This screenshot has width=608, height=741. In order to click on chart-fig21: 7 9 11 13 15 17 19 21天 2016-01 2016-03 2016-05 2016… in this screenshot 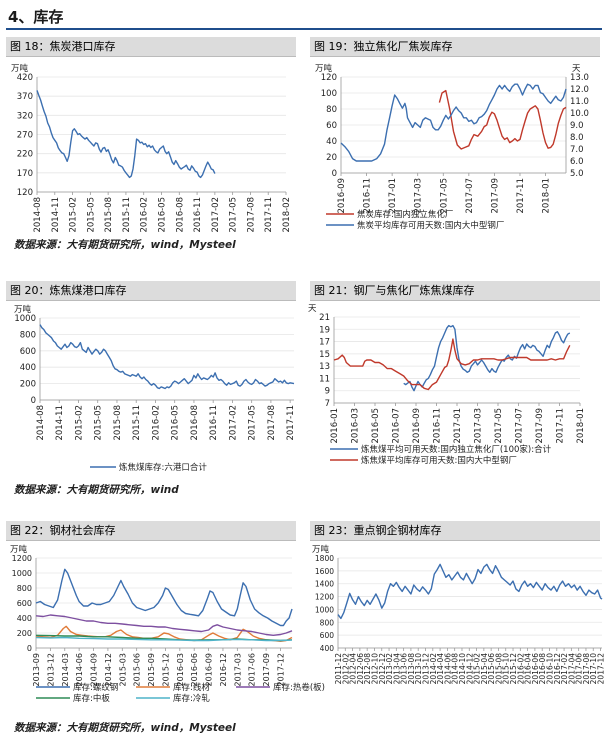, I will do `click(447, 385)`.